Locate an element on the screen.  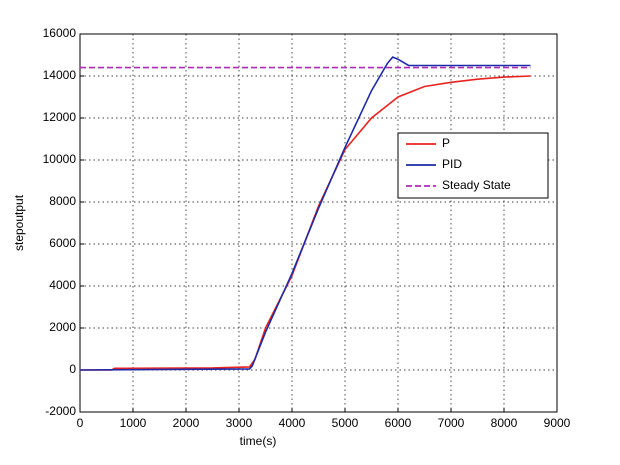
y-tick-label: 16000 is located at coordinates (60, 33).